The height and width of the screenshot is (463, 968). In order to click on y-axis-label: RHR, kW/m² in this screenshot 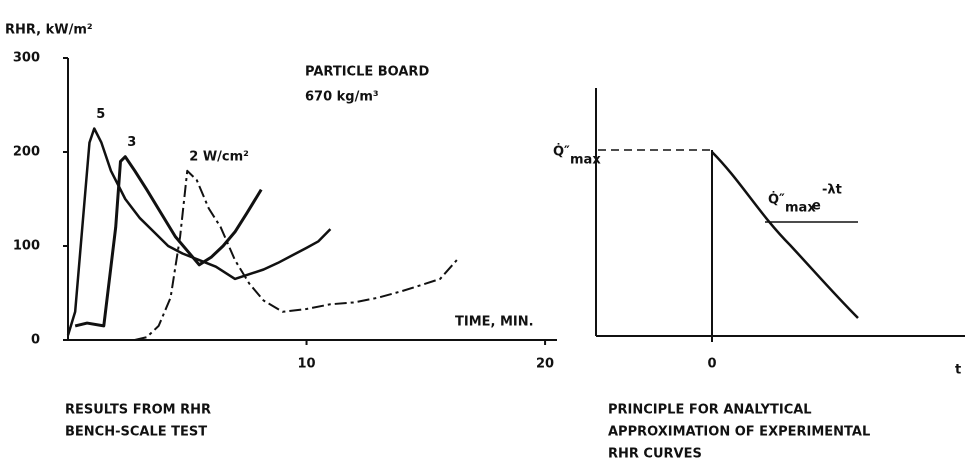, I will do `click(49, 30)`.